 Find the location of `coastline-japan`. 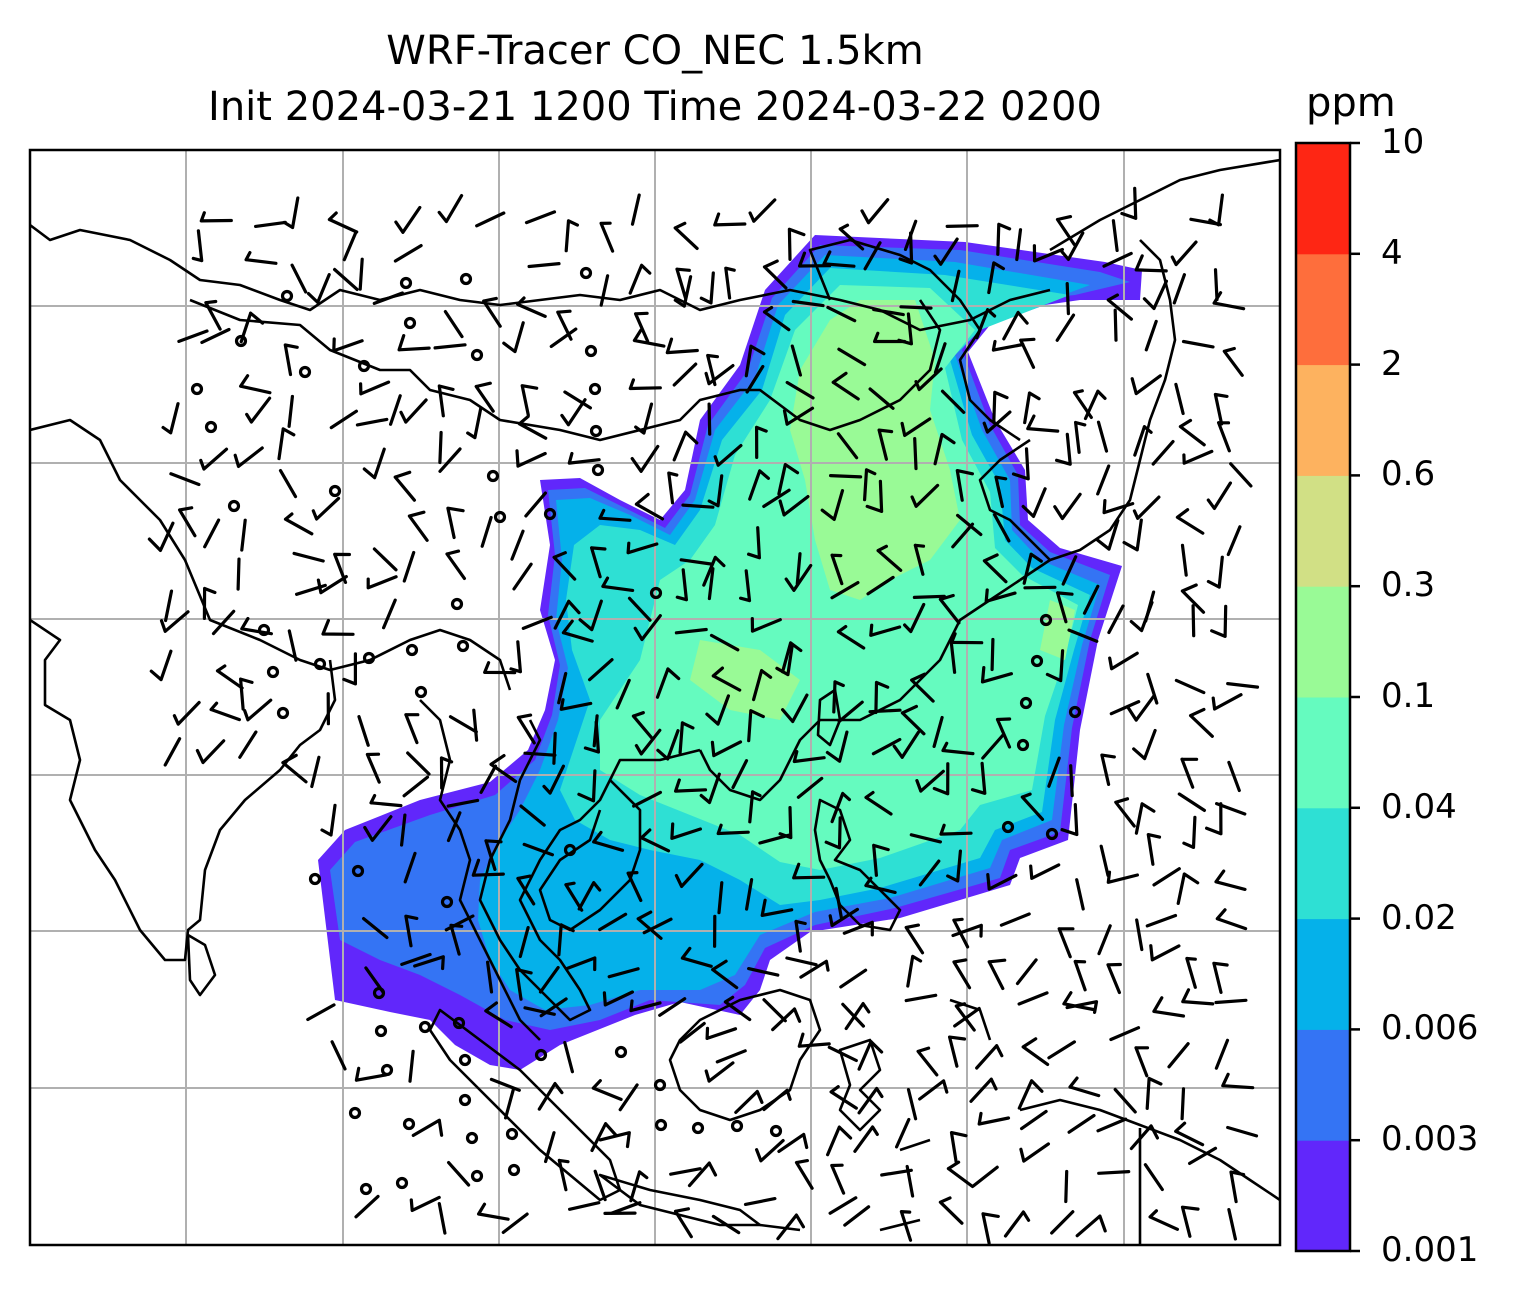

coastline-japan is located at coordinates (1113, 400).